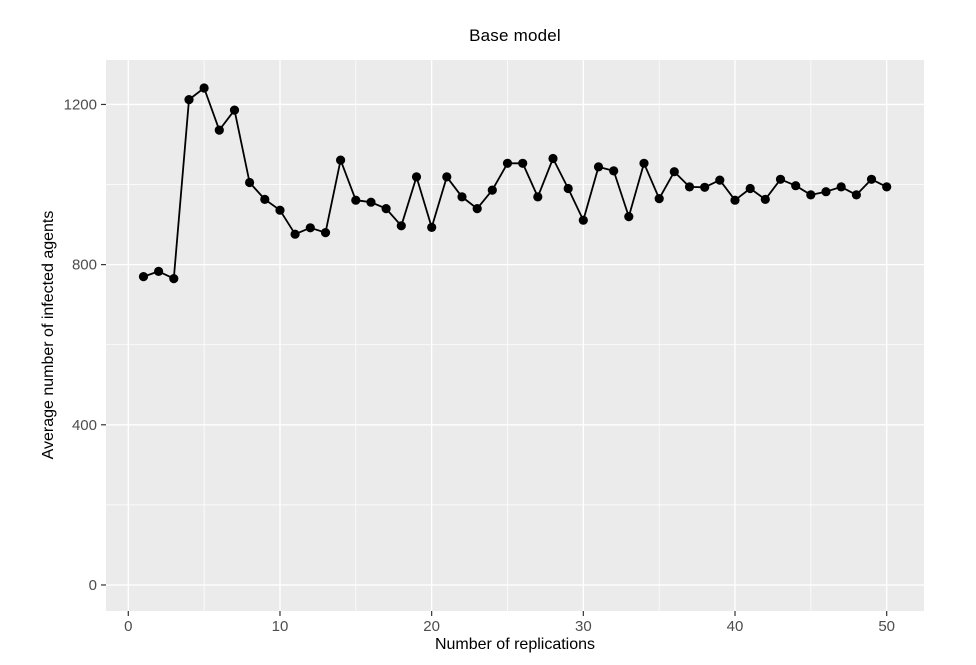 Image resolution: width=976 pixels, height=665 pixels. What do you see at coordinates (84, 265) in the screenshot?
I see `y-tick-label: 800` at bounding box center [84, 265].